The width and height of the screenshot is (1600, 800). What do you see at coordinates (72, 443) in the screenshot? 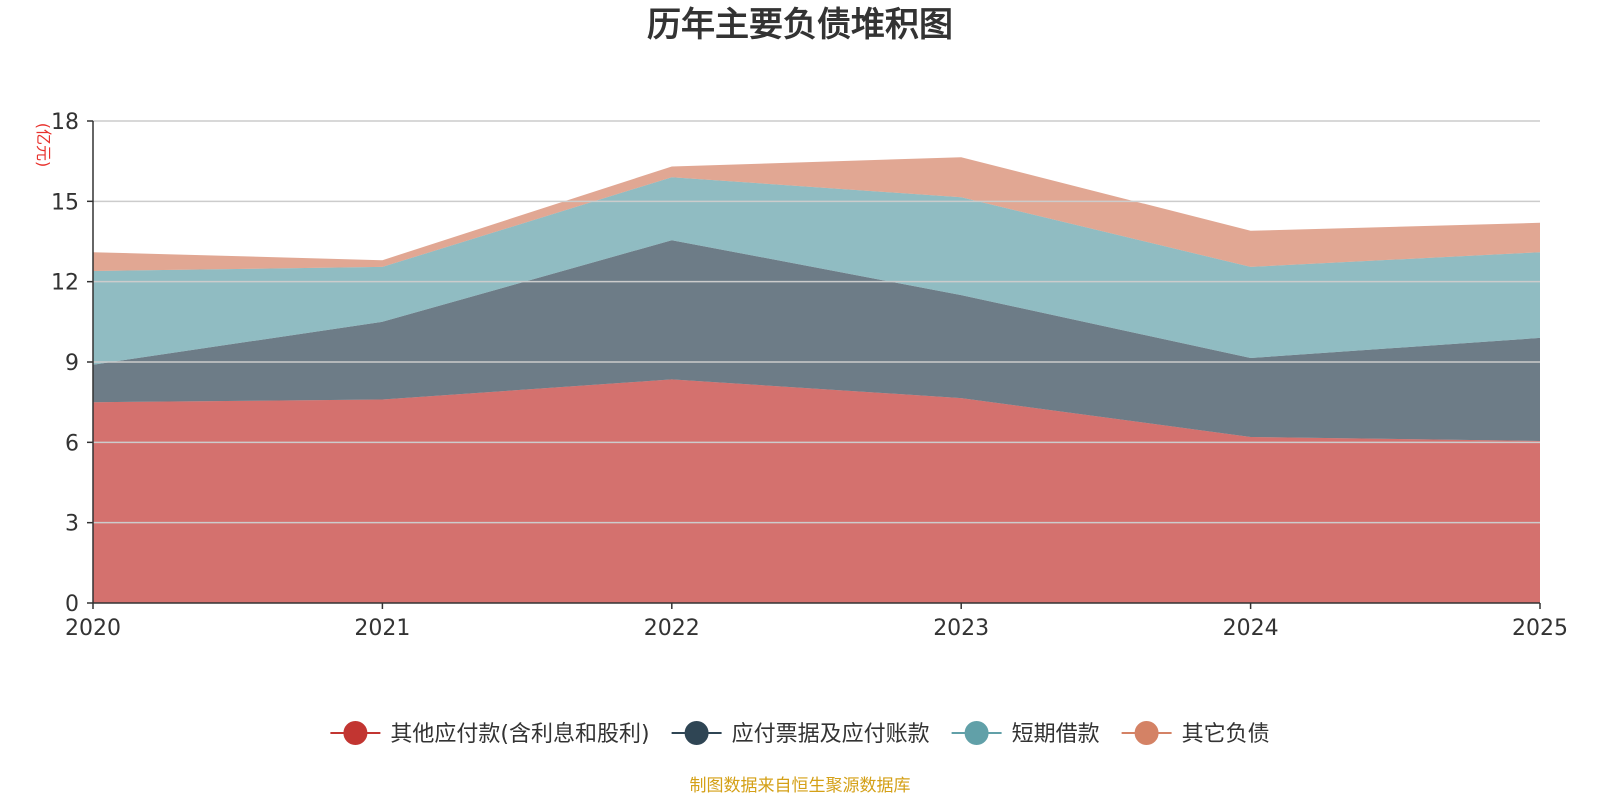
I see `y-tick-label-6: 6` at bounding box center [72, 443].